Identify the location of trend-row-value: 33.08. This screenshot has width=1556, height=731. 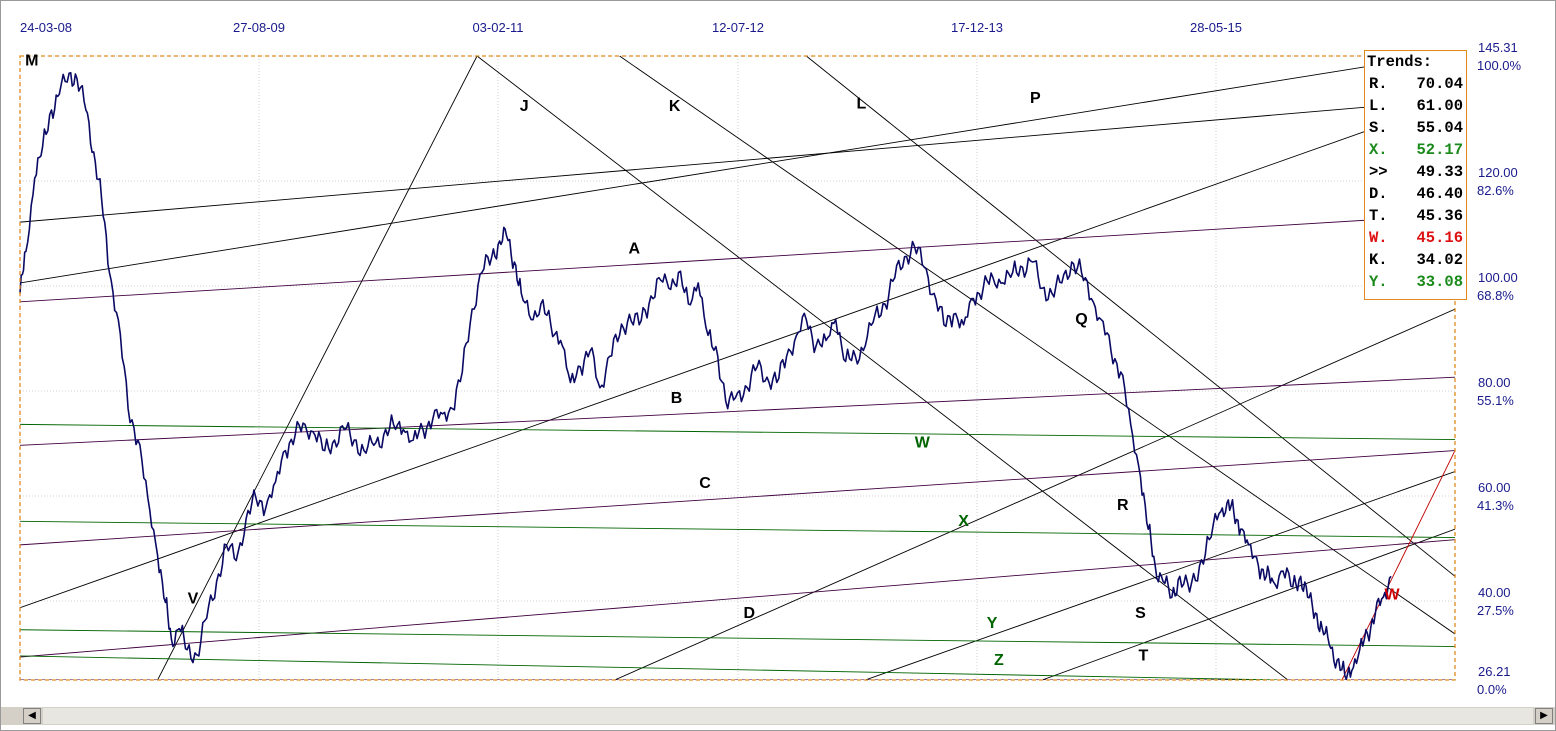
(1439, 282).